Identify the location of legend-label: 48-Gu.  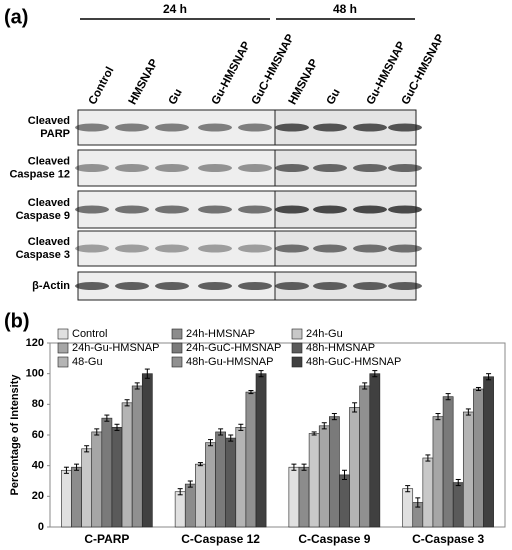
(87, 362).